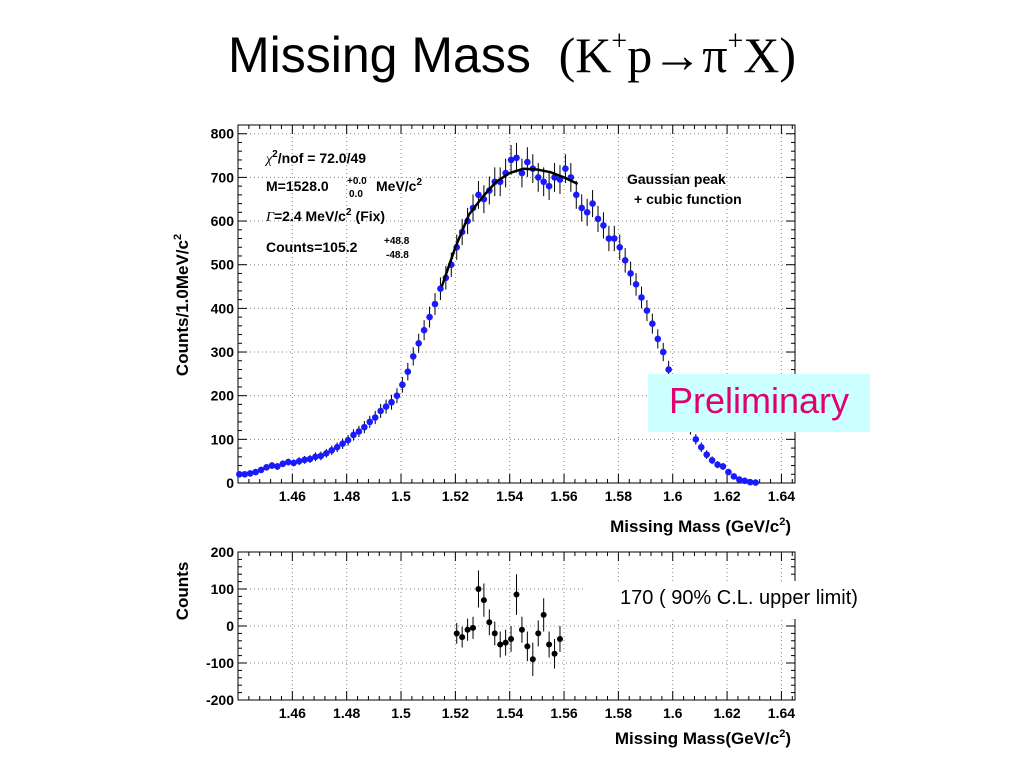  What do you see at coordinates (223, 221) in the screenshot?
I see `top-y-tick-label: 600` at bounding box center [223, 221].